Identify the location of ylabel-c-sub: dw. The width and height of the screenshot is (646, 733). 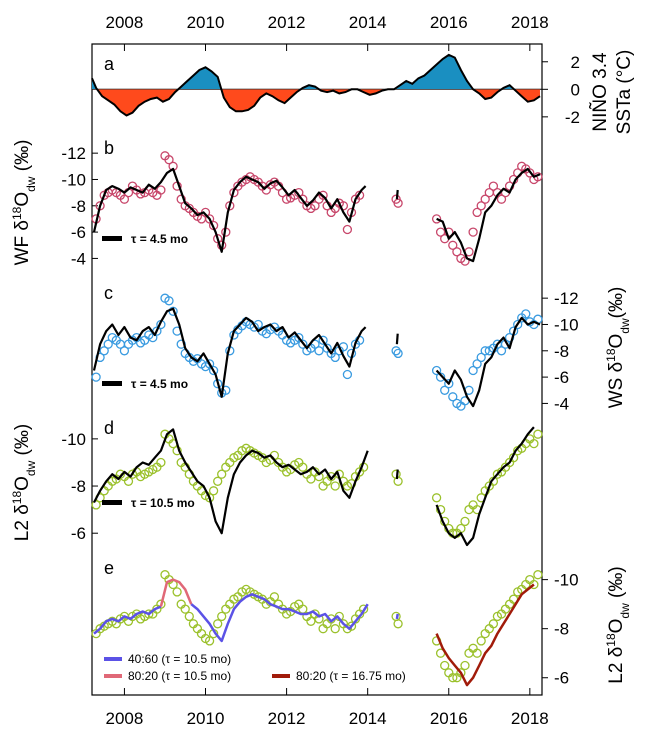
(625, 326).